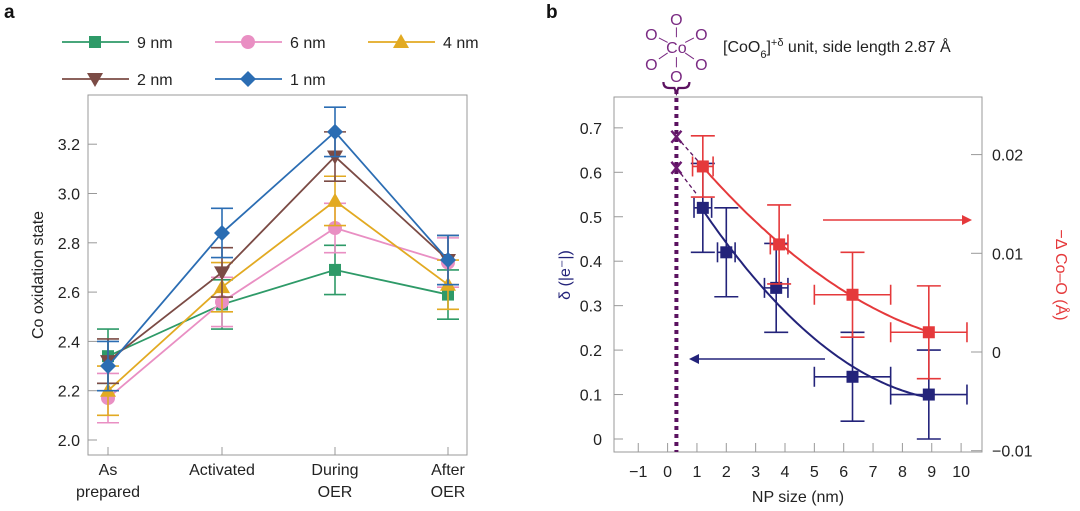 The width and height of the screenshot is (1080, 511). I want to click on y-tick-label: 3.2, so click(69, 145).